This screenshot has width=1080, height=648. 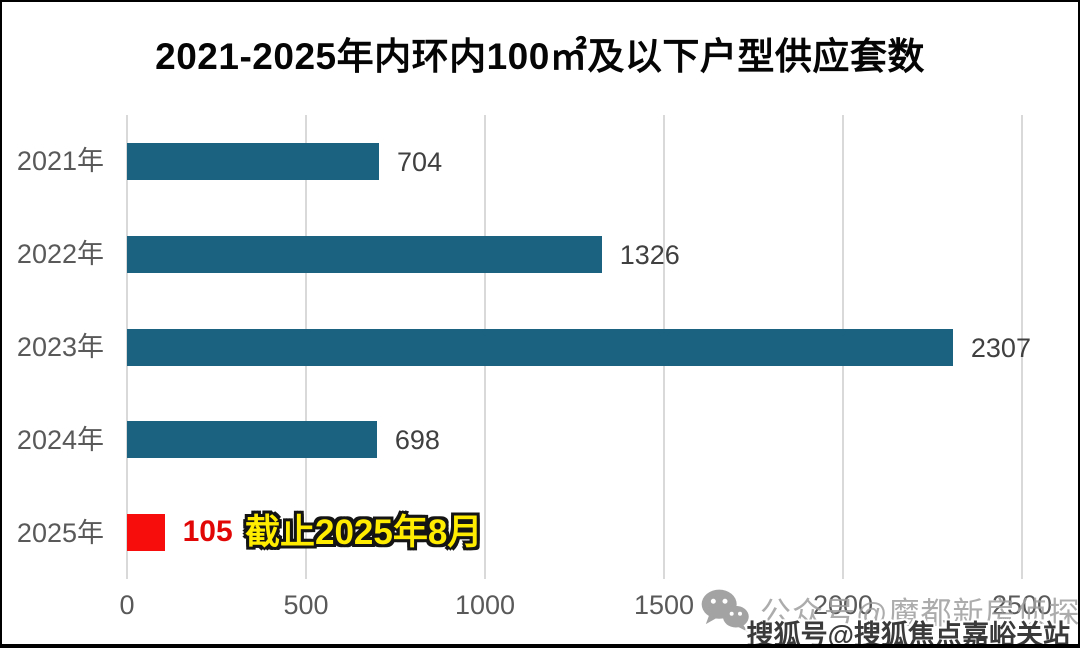 I want to click on bar-2025年, so click(x=146, y=533).